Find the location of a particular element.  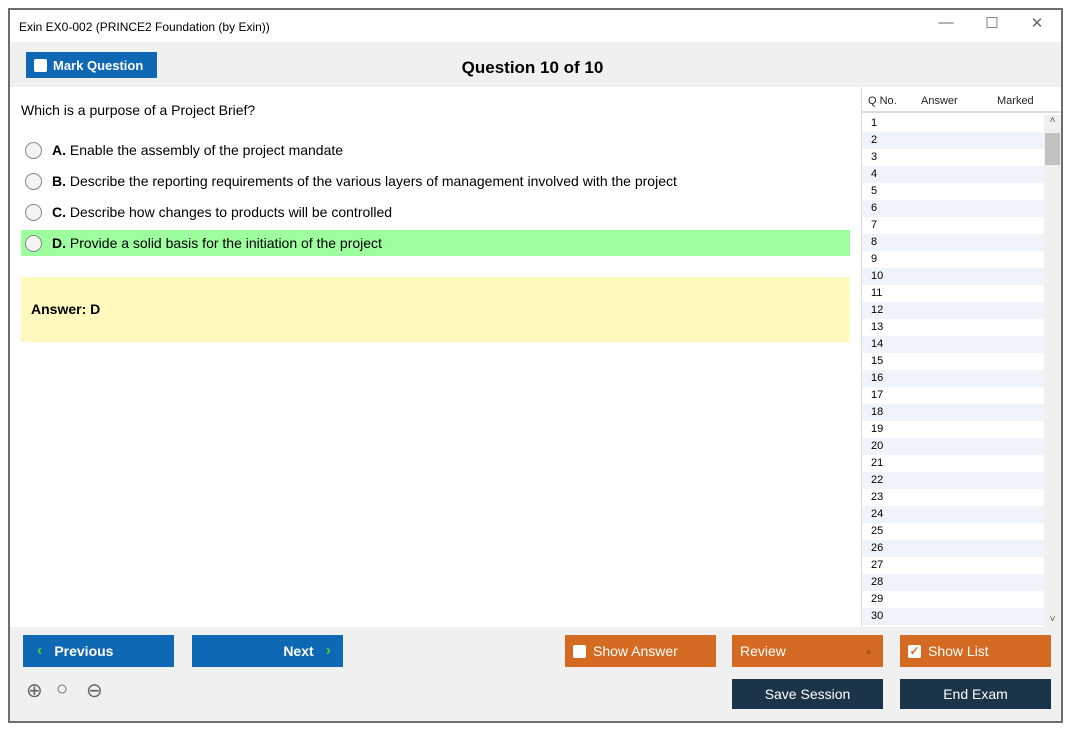

list-row: 17 is located at coordinates (877, 395).